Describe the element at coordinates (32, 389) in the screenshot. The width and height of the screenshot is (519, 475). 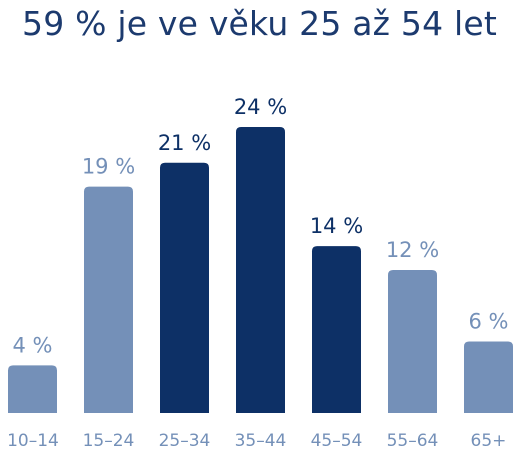
I see `bar-10–14` at that location.